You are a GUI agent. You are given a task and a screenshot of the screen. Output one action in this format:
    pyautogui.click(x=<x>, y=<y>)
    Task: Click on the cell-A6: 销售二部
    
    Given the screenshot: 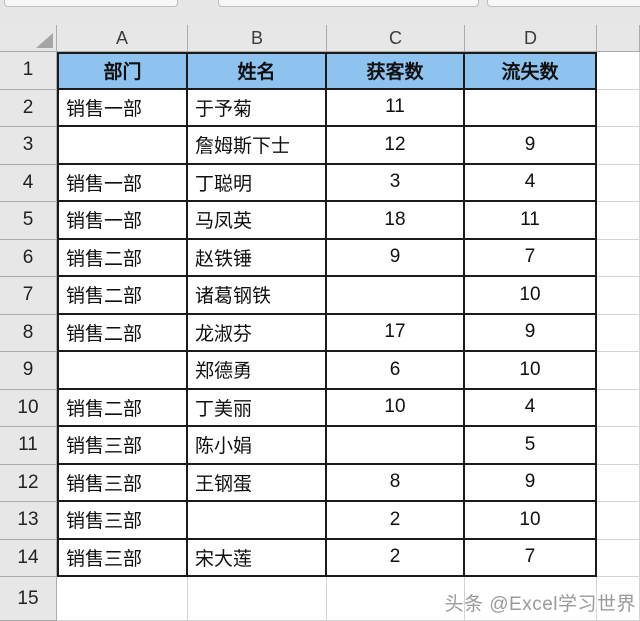 What is the action you would take?
    pyautogui.click(x=122, y=258)
    